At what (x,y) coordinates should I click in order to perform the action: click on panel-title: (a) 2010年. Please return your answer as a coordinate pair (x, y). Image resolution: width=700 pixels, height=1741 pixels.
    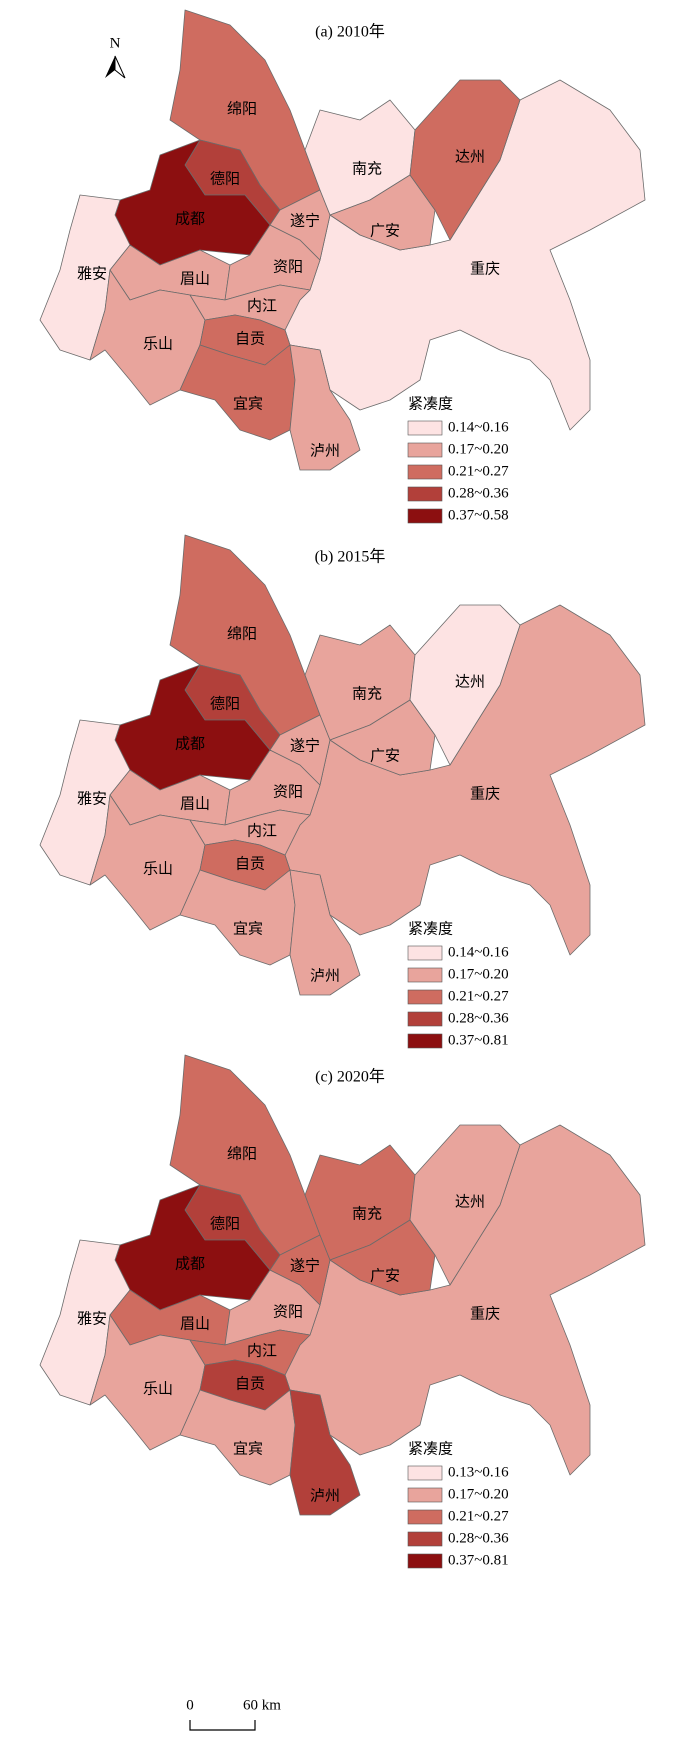
    Looking at the image, I should click on (350, 32).